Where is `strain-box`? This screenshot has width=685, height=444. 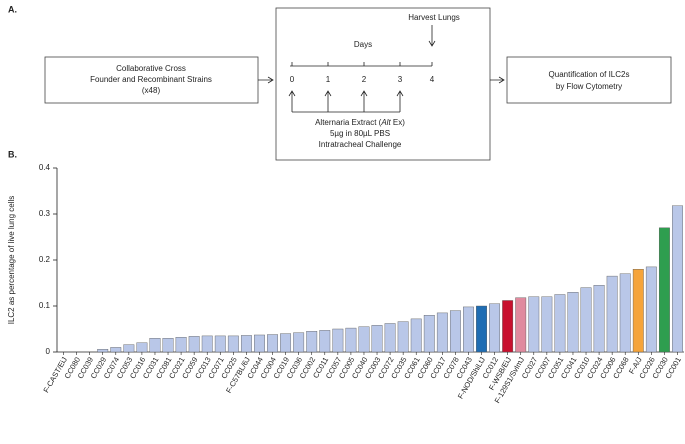
strain-box is located at coordinates (151, 80).